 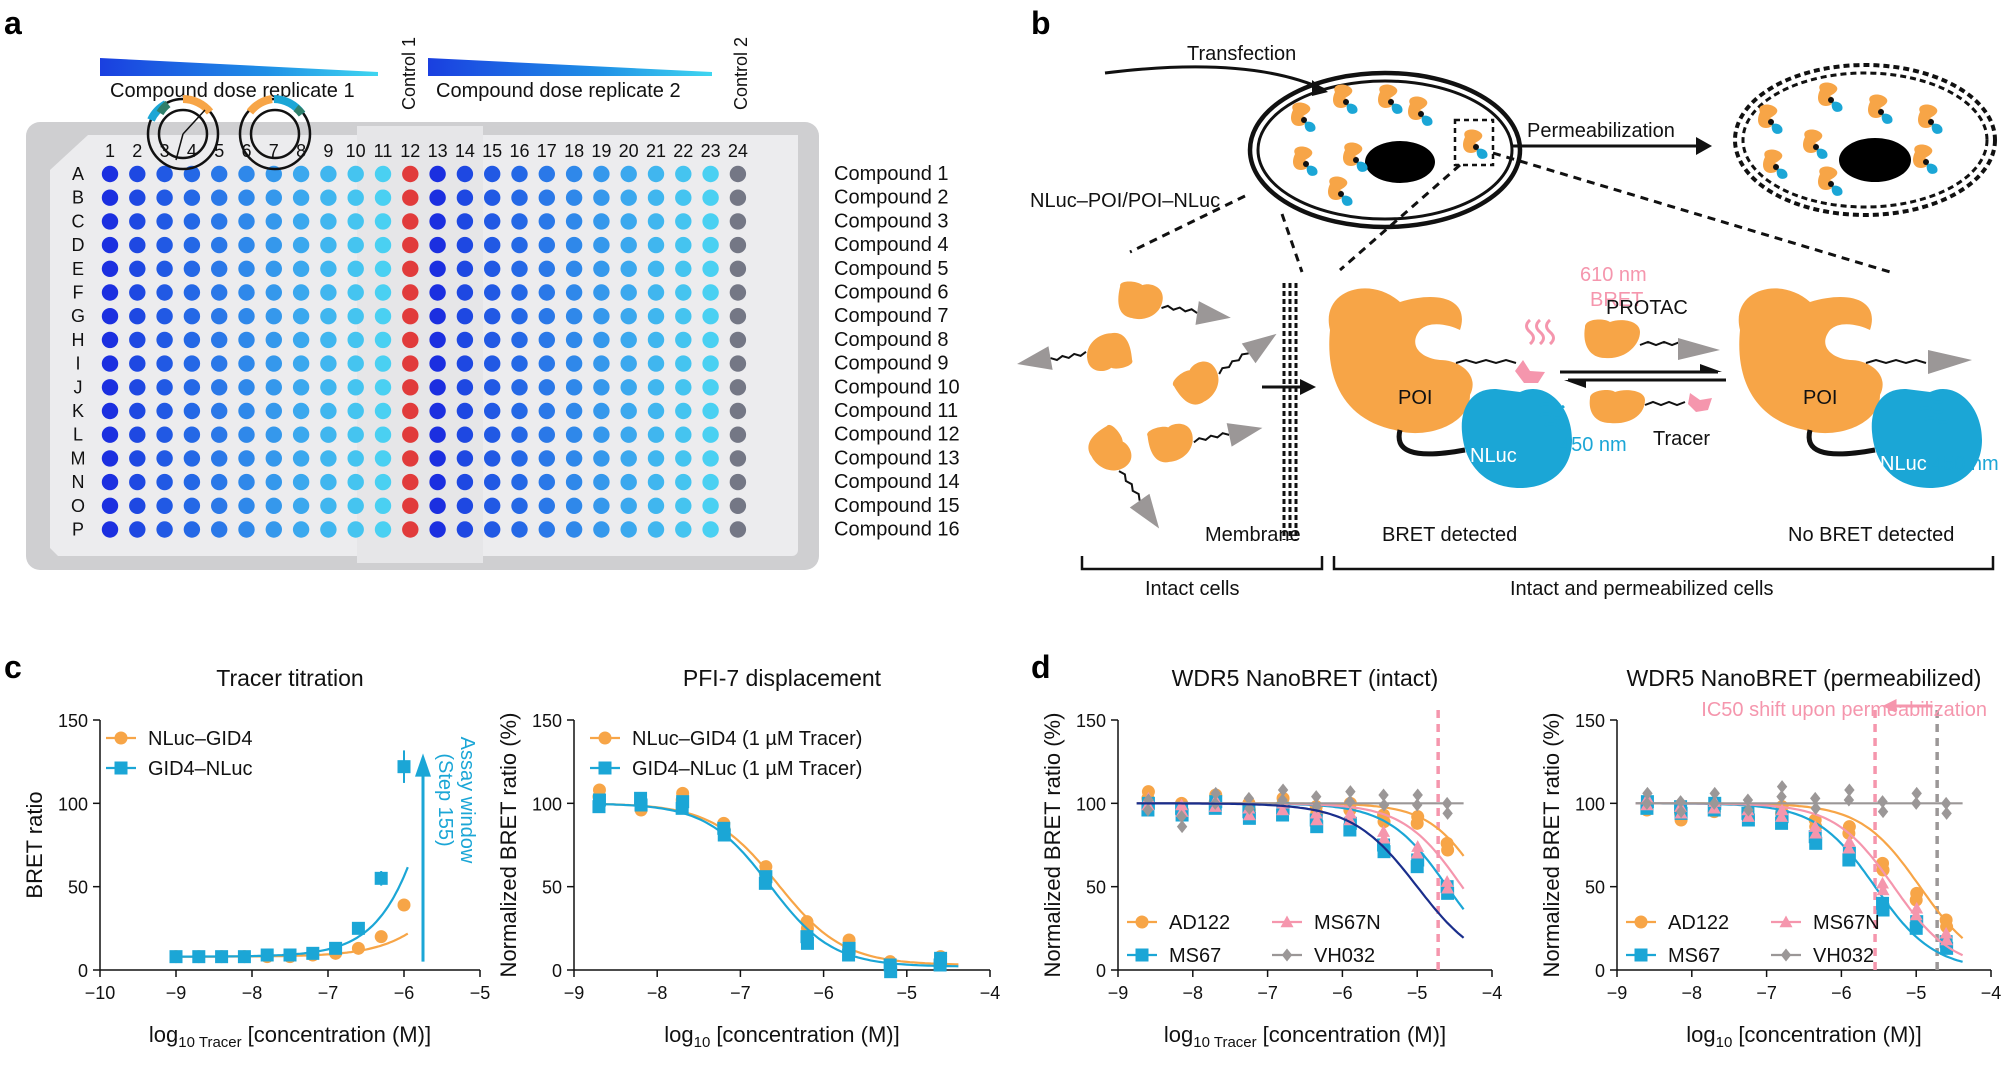 I want to click on entry-arrowhead, so click(x=1308, y=387).